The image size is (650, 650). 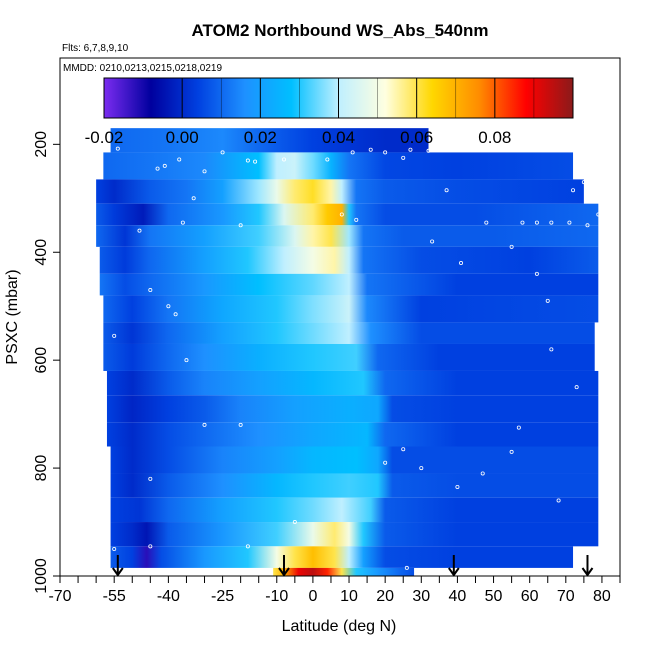 I want to click on x-tick-label: -55, so click(x=114, y=596).